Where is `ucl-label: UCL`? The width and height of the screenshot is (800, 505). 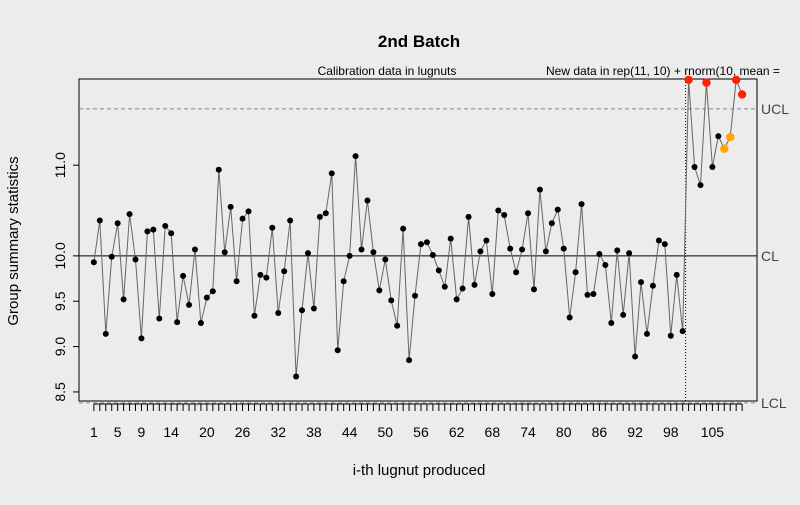 ucl-label: UCL is located at coordinates (775, 109).